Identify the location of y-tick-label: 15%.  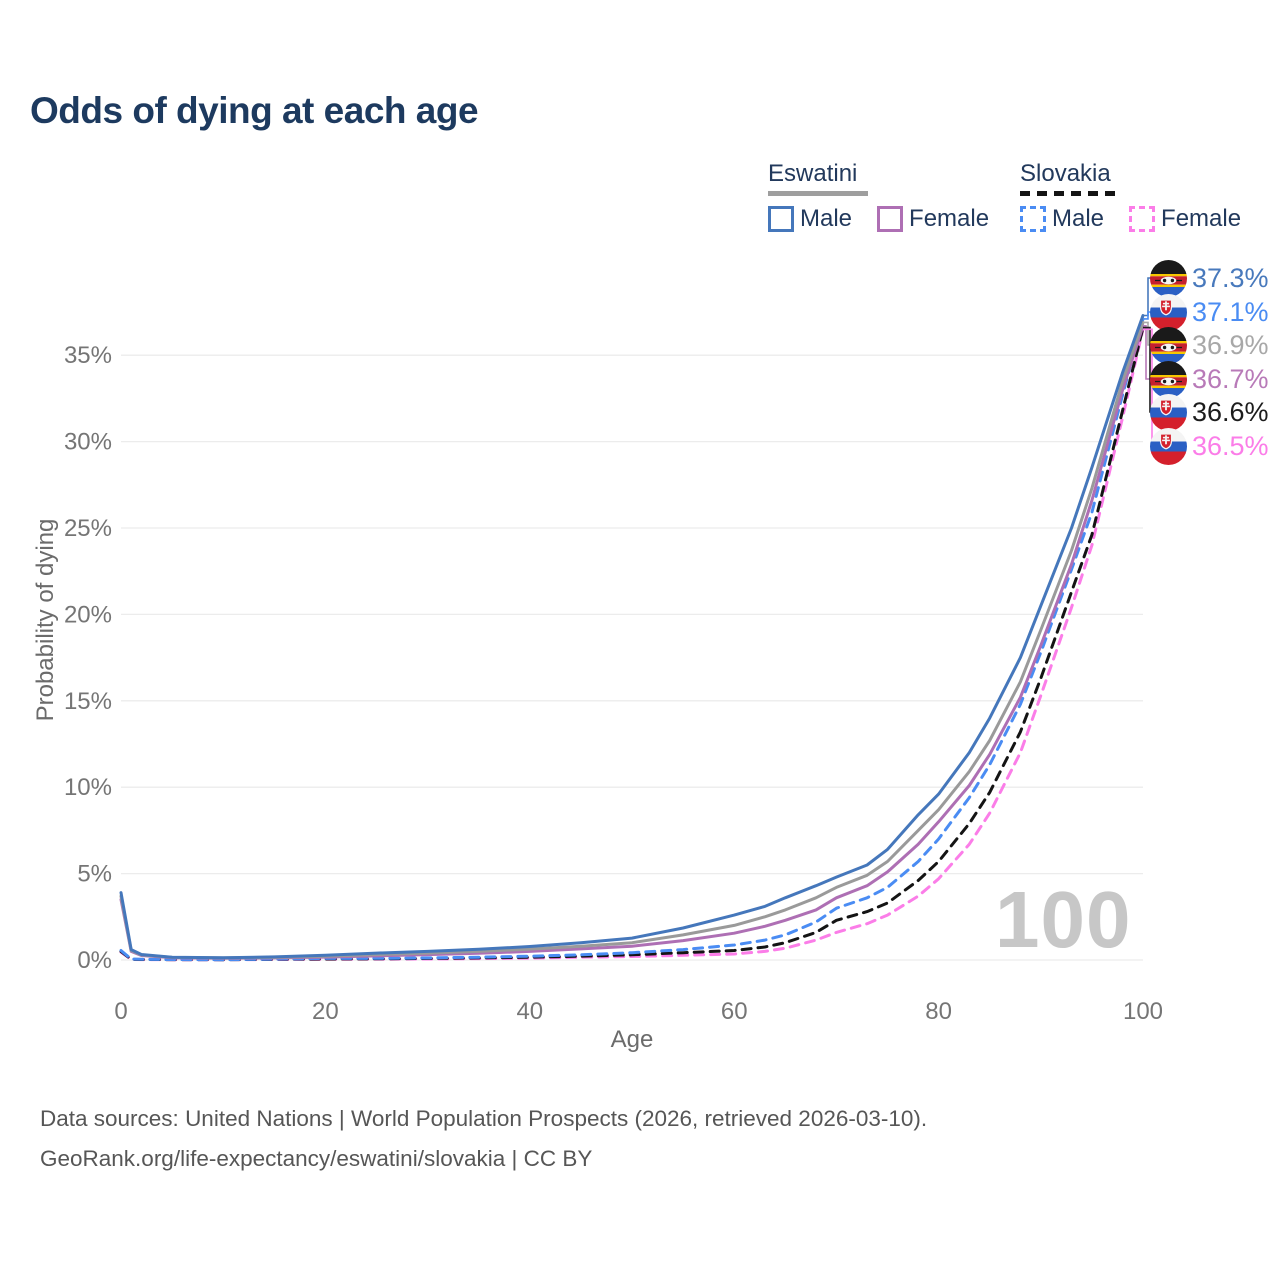
(88, 701).